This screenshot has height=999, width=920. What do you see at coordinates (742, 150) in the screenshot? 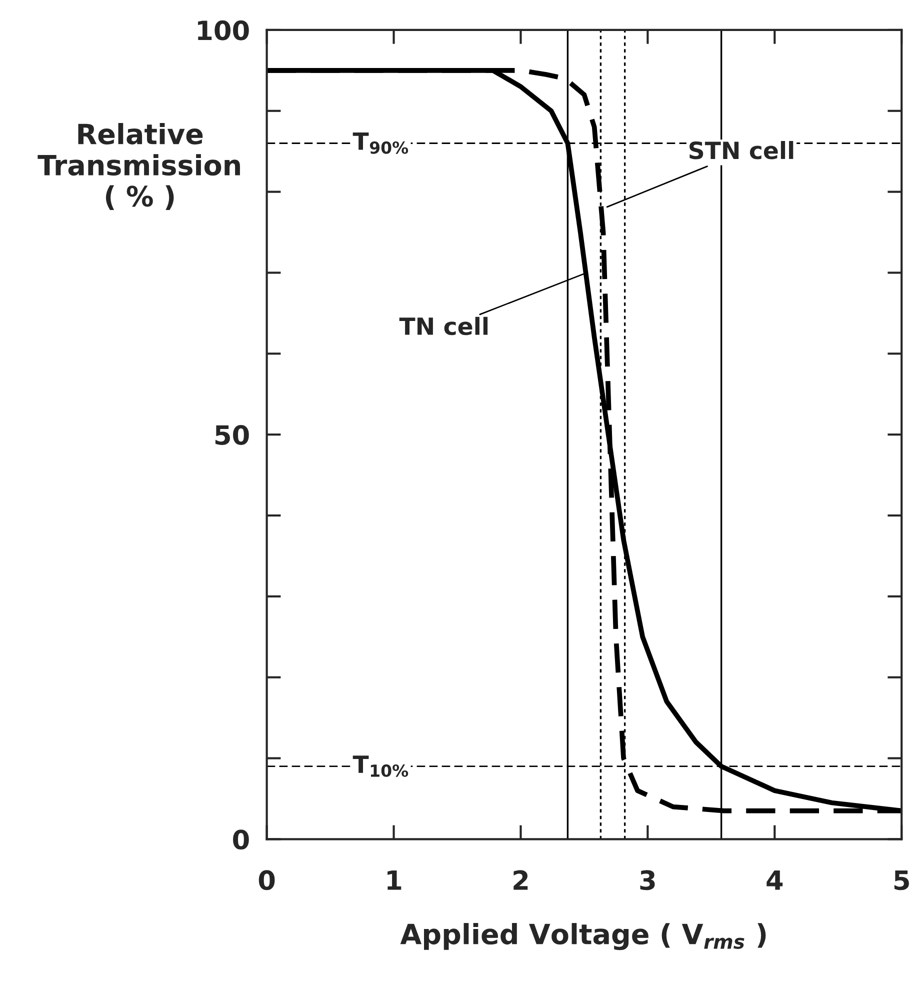
I see `annotation: STN cell` at bounding box center [742, 150].